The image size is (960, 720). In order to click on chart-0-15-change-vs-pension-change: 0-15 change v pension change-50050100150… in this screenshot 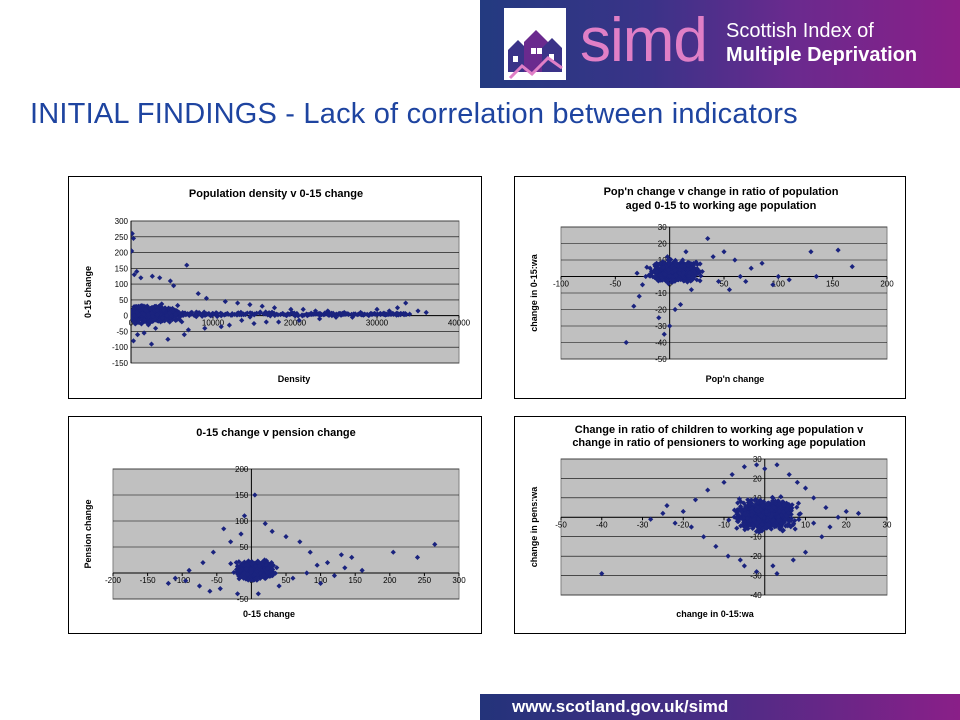, I will do `click(275, 525)`.